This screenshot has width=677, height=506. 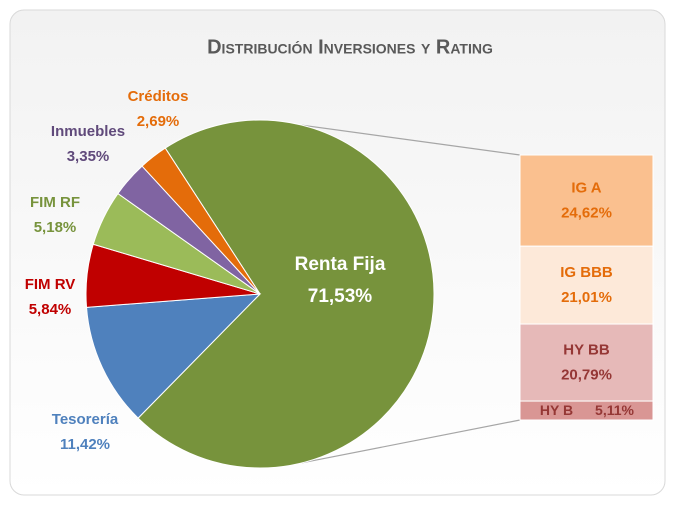 I want to click on slice-value-label: 2,69%, so click(x=158, y=121).